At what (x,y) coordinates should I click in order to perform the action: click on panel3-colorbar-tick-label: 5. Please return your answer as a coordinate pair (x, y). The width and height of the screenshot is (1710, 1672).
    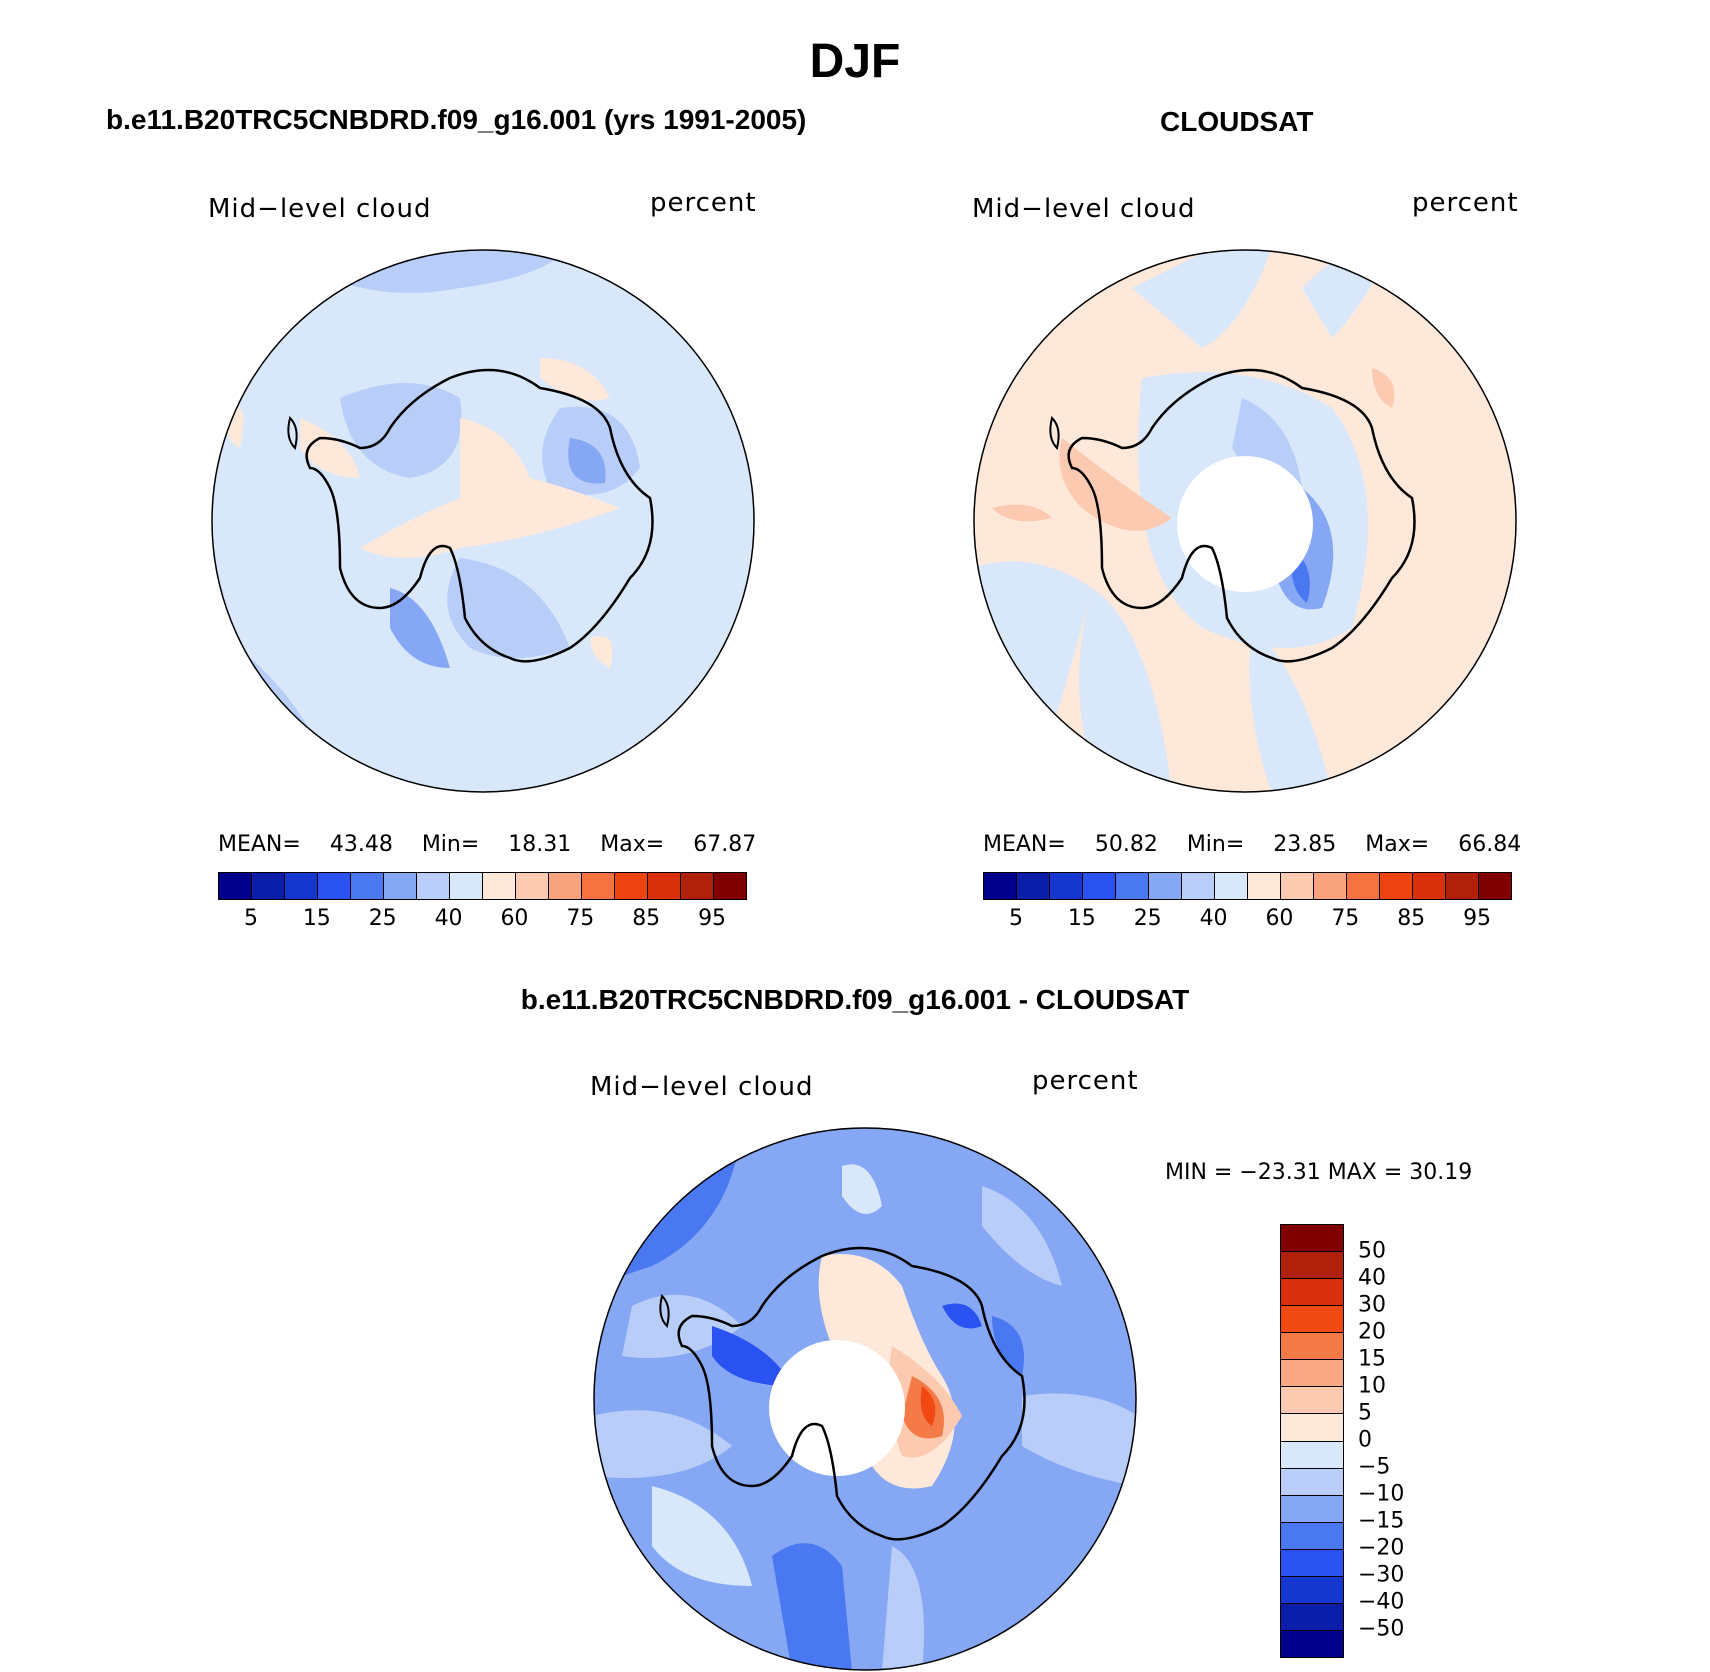
    Looking at the image, I should click on (1365, 1413).